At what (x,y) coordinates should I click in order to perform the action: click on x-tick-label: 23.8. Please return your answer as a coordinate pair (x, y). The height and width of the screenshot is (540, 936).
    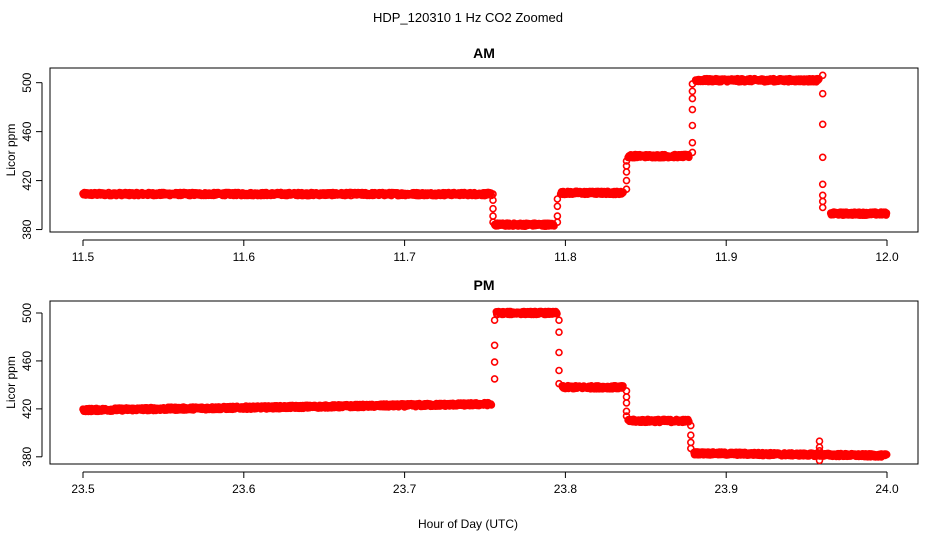
    Looking at the image, I should click on (566, 489).